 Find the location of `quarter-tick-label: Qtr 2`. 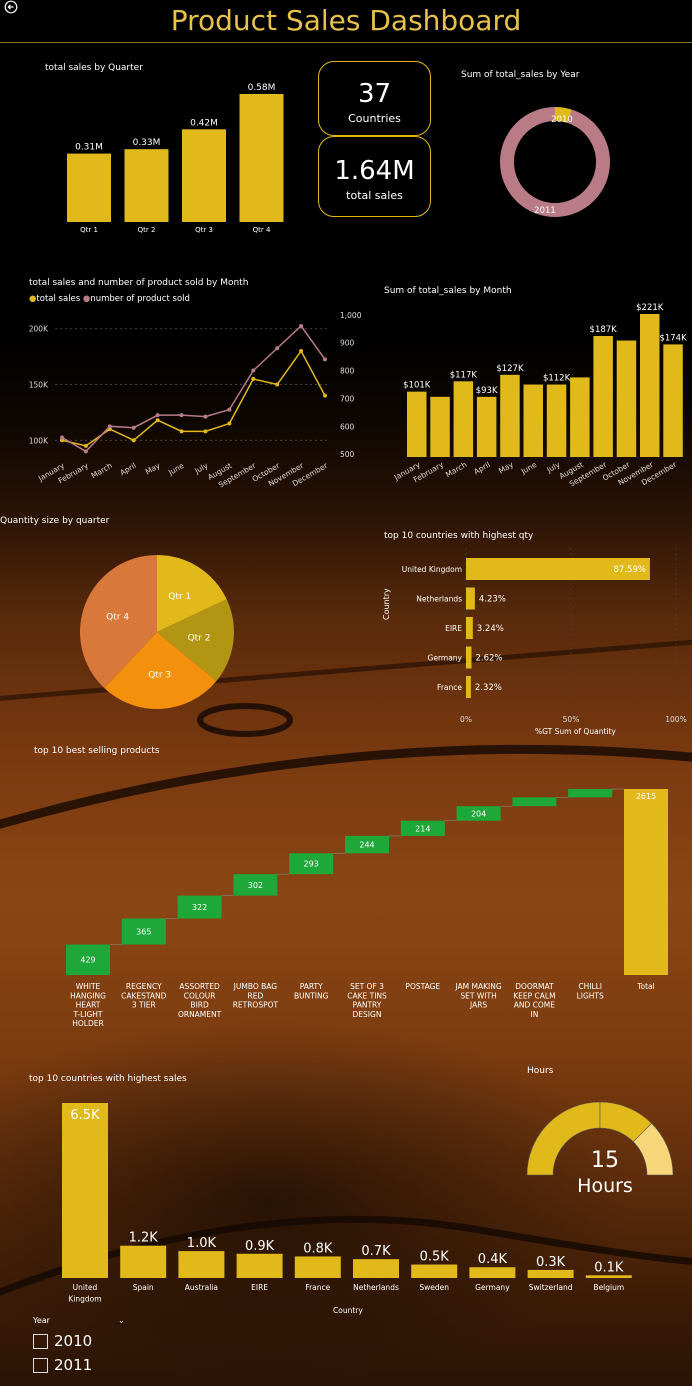

quarter-tick-label: Qtr 2 is located at coordinates (147, 230).